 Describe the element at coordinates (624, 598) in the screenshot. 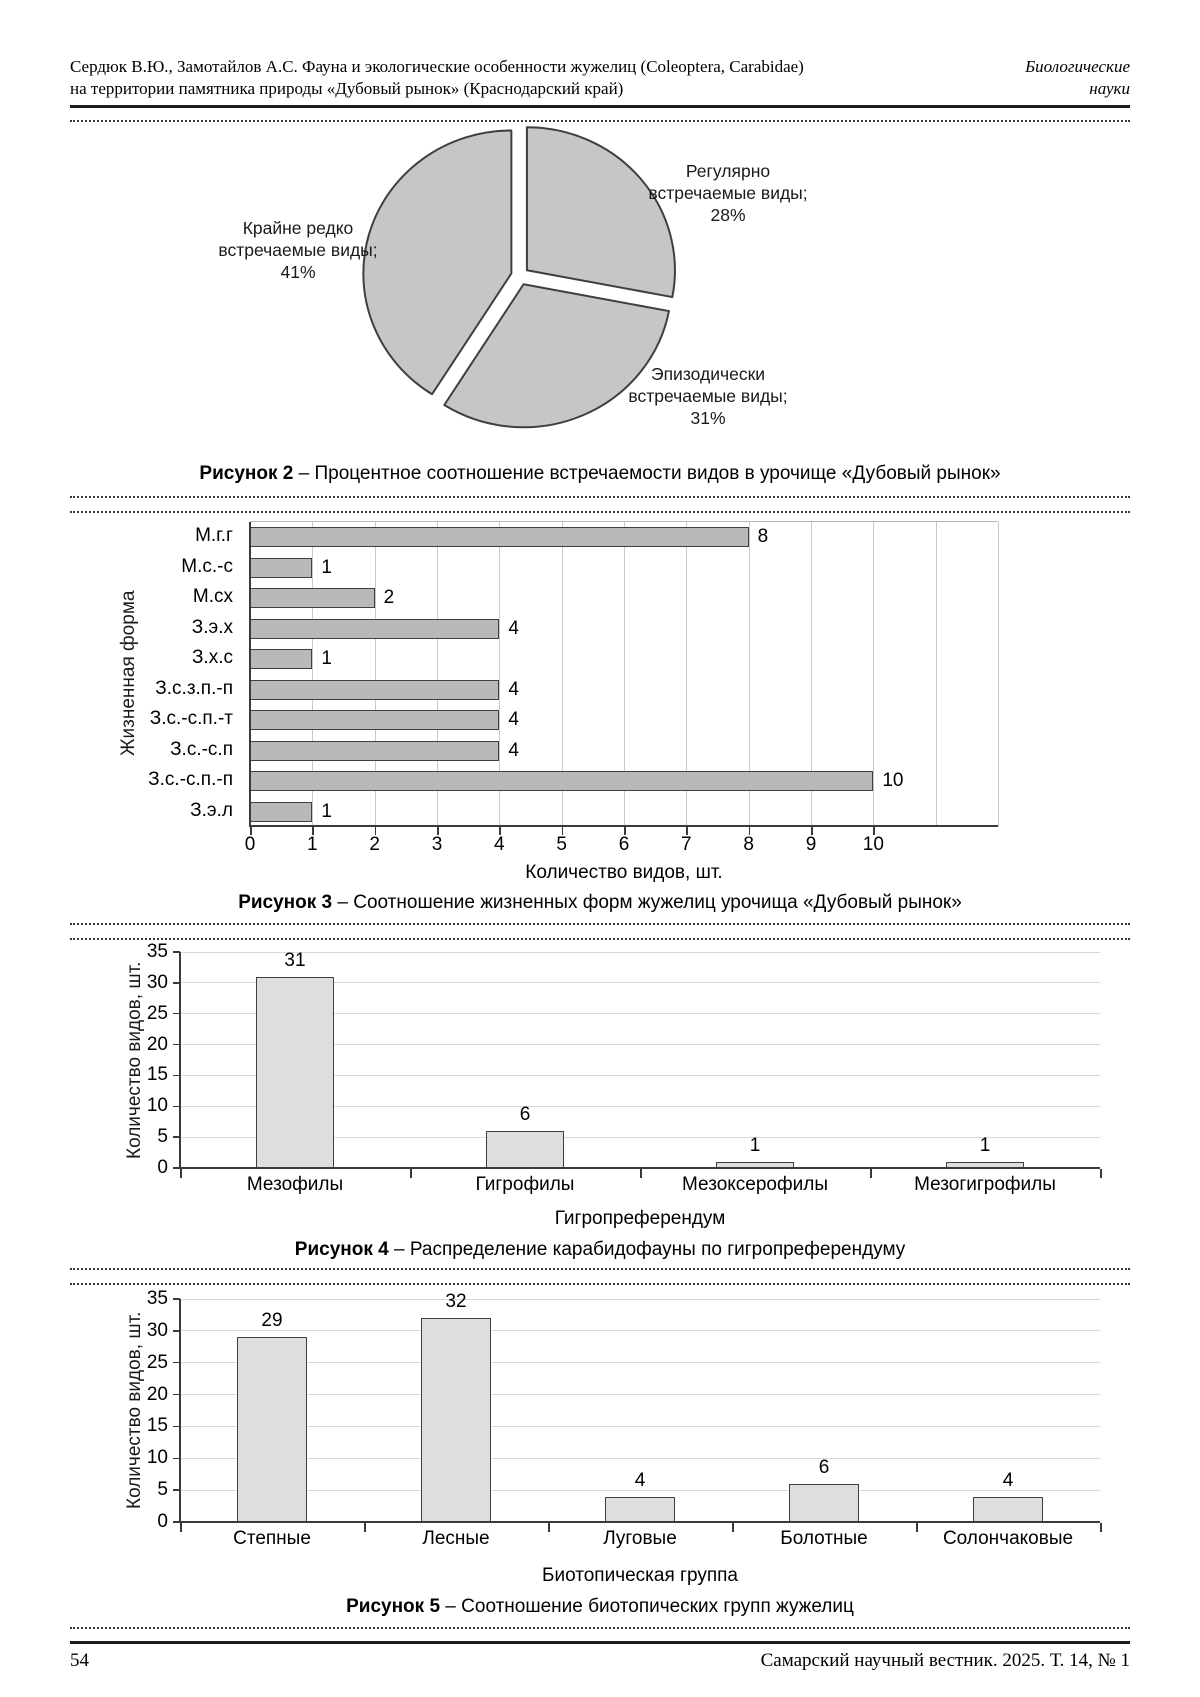

I see `bar-row: 2` at that location.